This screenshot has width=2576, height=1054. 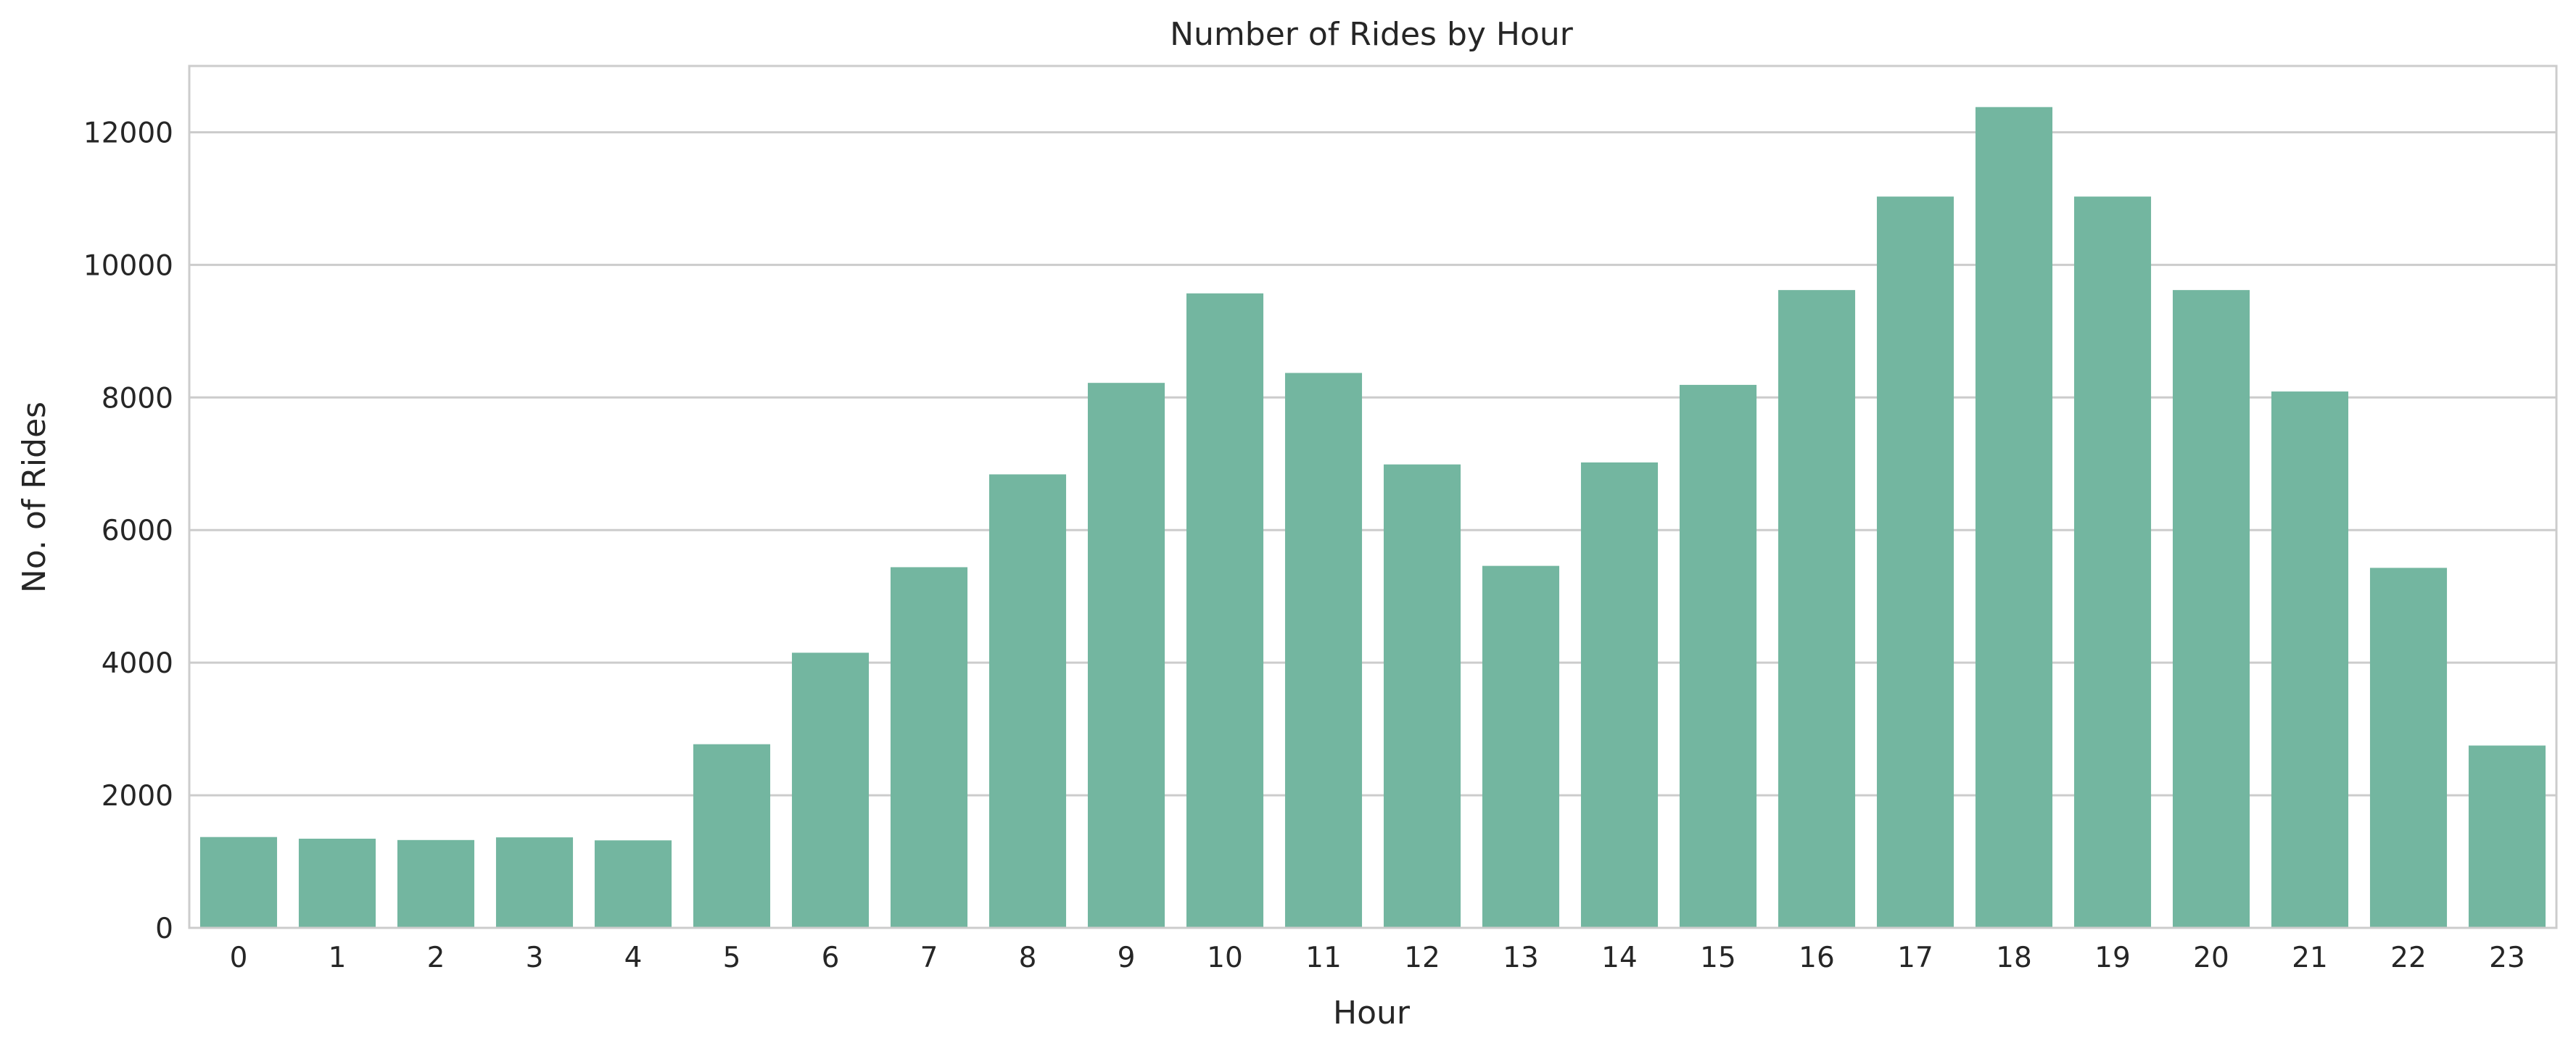 What do you see at coordinates (137, 398) in the screenshot?
I see `y-tick-label: 8000` at bounding box center [137, 398].